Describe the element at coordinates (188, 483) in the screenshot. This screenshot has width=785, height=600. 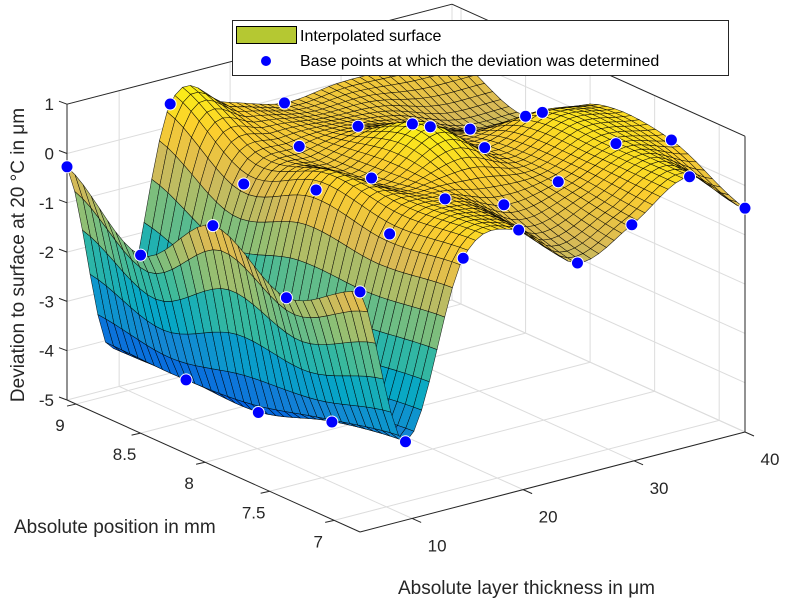
I see `y-tick-label: 8` at that location.